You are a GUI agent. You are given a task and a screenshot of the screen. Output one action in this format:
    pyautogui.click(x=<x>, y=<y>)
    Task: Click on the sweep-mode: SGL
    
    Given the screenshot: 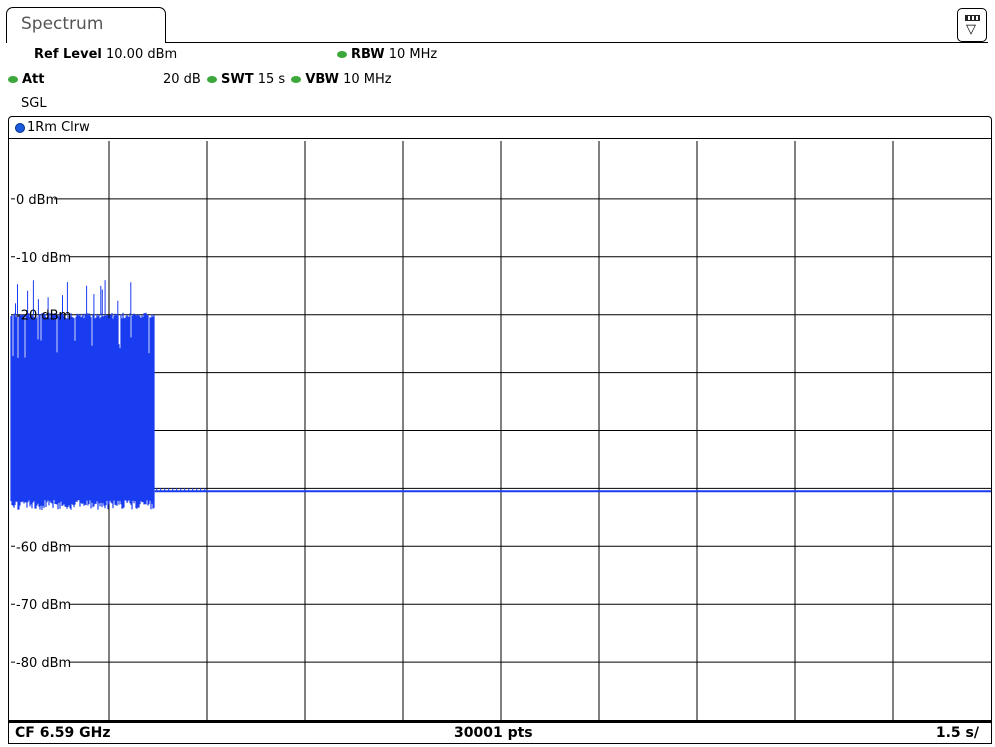 What is the action you would take?
    pyautogui.click(x=34, y=103)
    